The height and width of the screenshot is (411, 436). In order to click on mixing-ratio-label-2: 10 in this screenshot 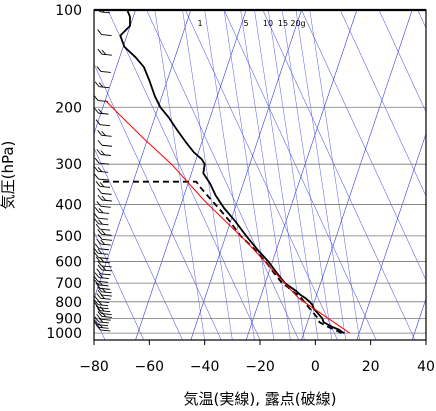, I will do `click(268, 23)`.